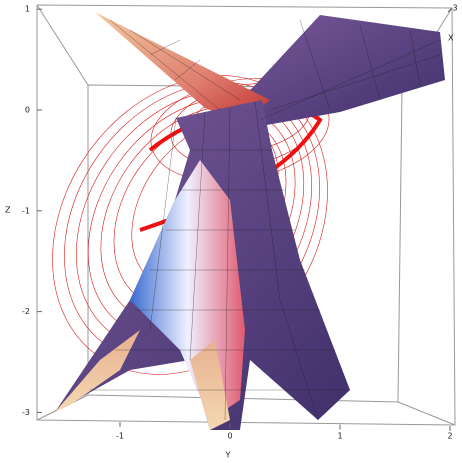 This screenshot has width=462, height=463. Describe the element at coordinates (26, 311) in the screenshot. I see `z-tick-label: -2` at that location.